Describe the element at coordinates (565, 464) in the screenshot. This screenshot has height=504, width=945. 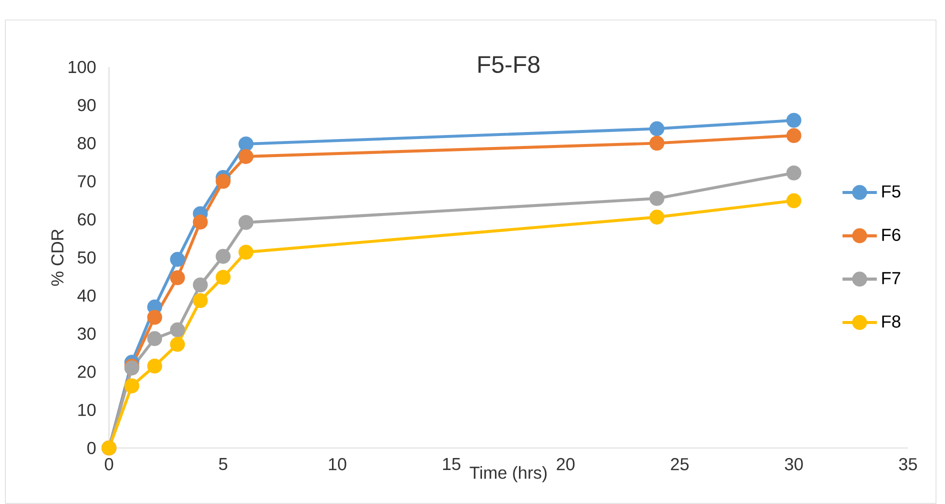
I see `x-tick-label: 20` at that location.